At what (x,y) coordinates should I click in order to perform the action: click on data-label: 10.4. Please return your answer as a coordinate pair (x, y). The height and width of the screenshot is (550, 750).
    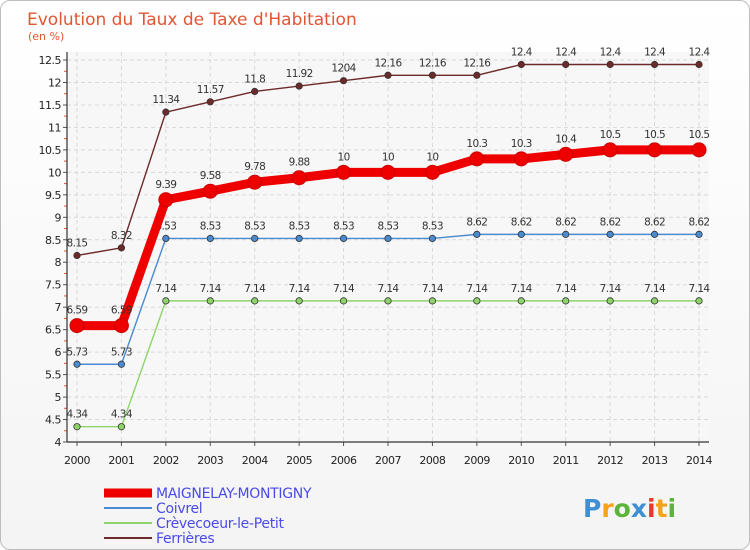
    Looking at the image, I should click on (566, 139).